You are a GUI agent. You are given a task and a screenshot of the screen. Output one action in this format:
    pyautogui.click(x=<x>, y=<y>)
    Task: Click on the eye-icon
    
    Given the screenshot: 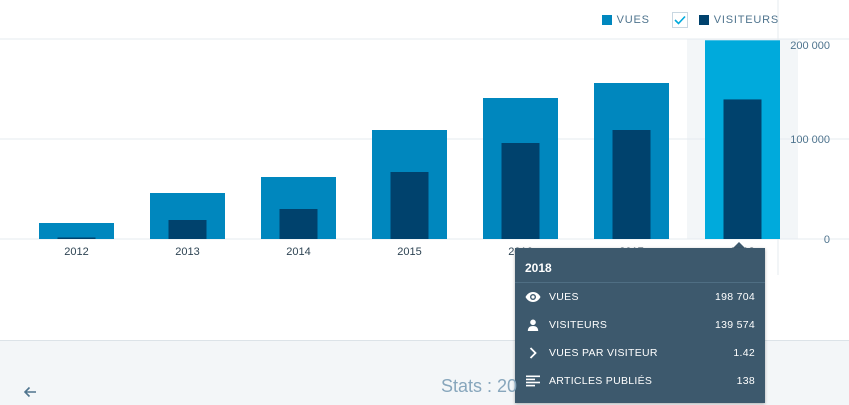 What is the action you would take?
    pyautogui.click(x=533, y=297)
    